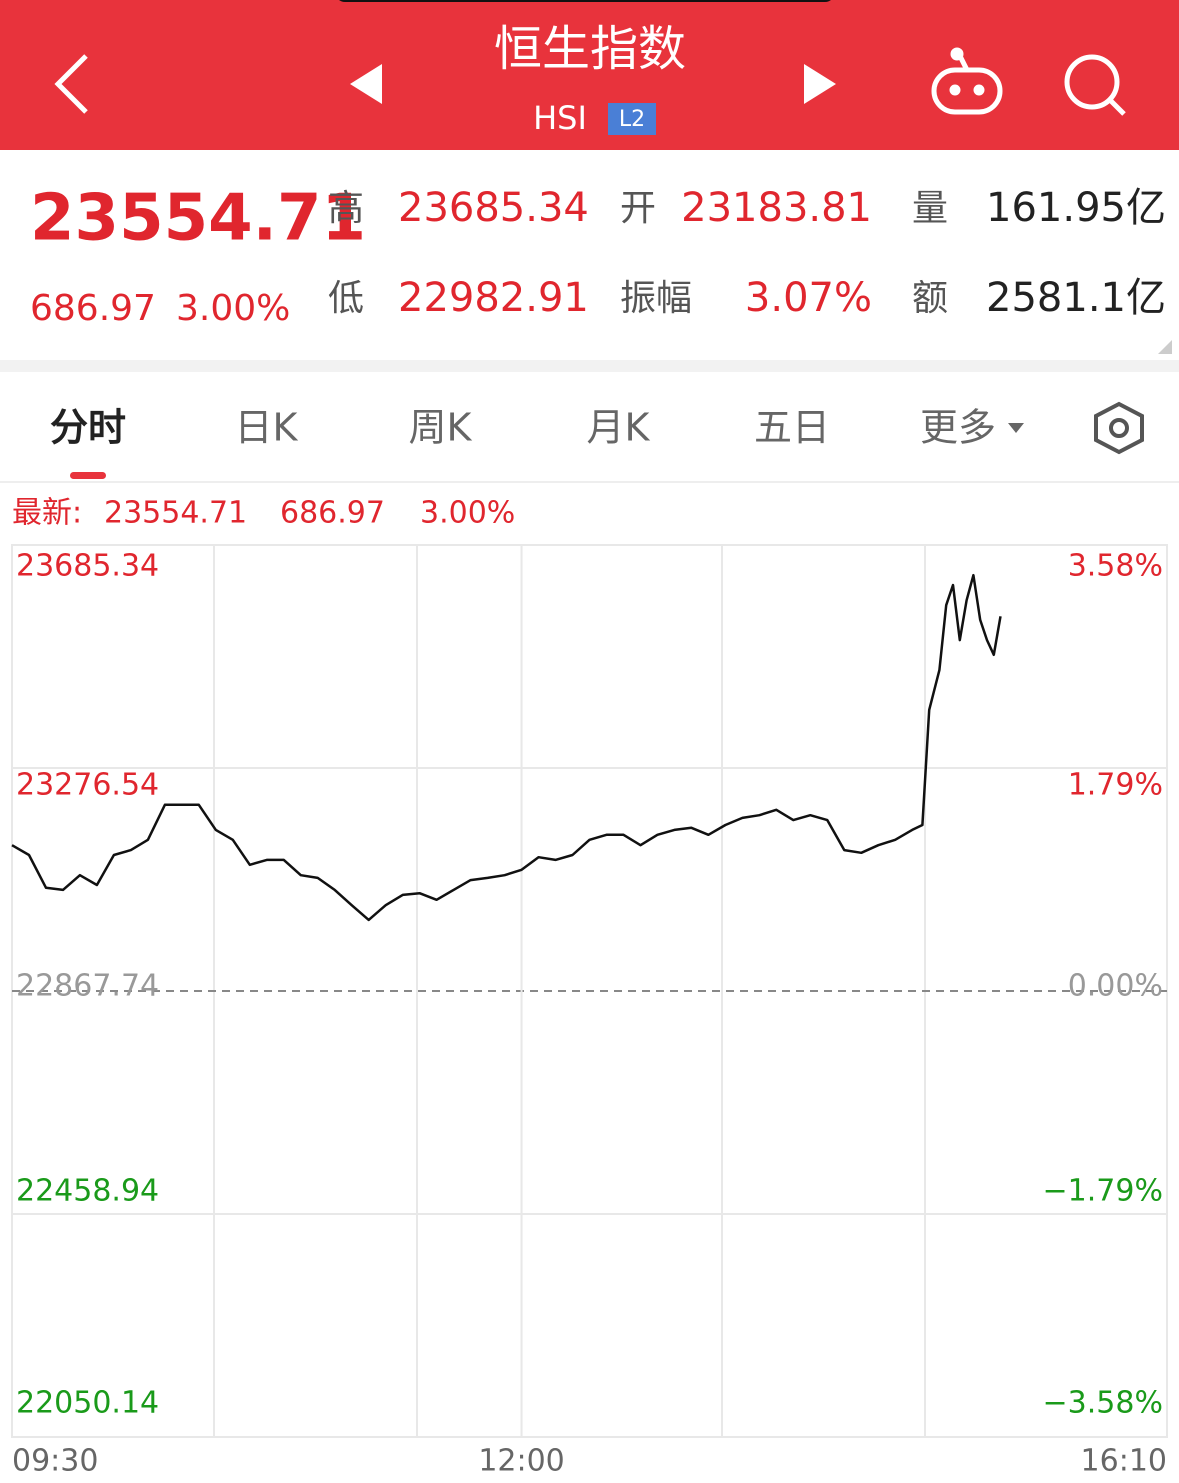 Image resolution: width=1179 pixels, height=1483 pixels. I want to click on change-pct: 3.00%, so click(233, 308).